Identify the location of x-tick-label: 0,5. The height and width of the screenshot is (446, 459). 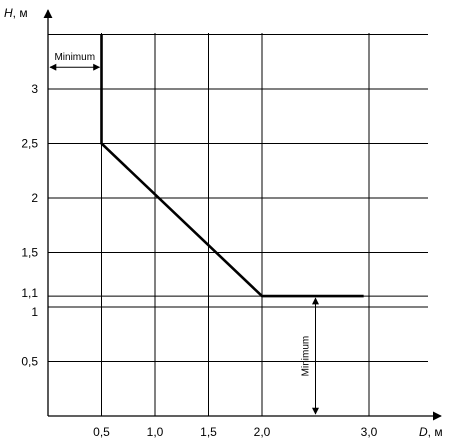
(101, 432).